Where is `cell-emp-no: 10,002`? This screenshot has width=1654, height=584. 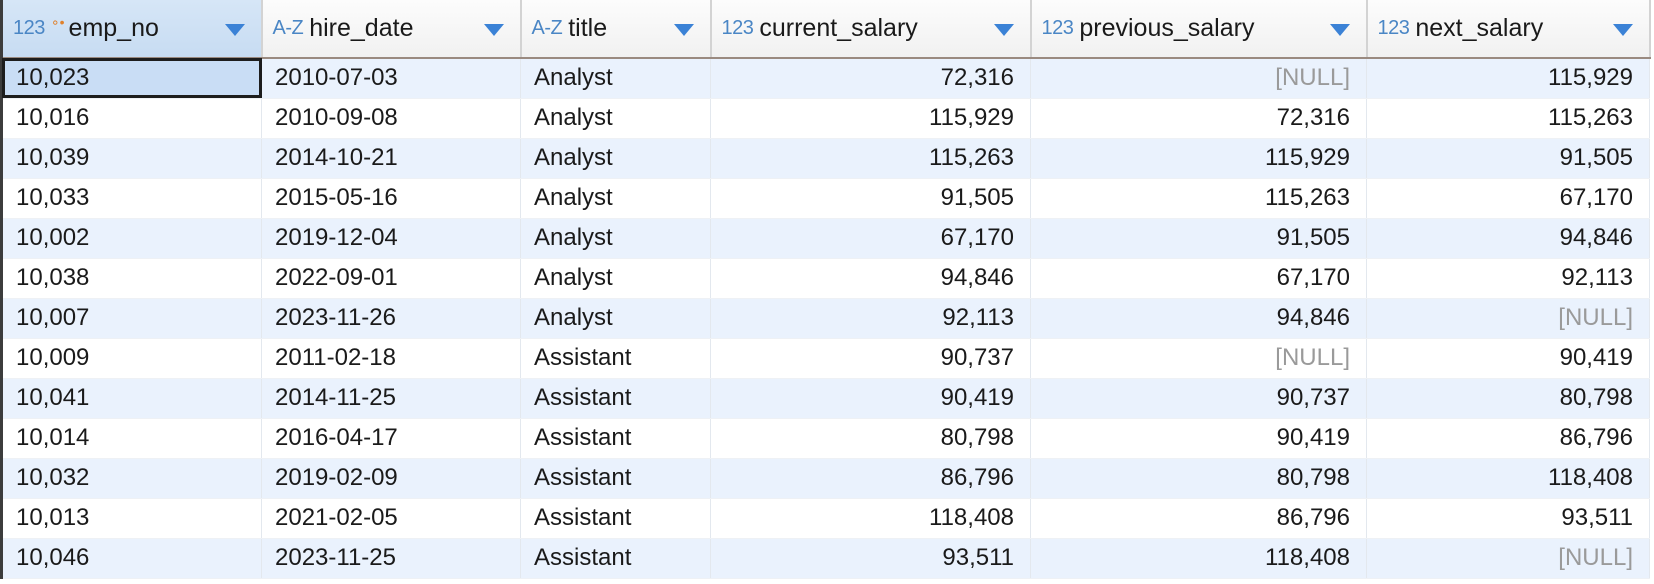 cell-emp-no: 10,002 is located at coordinates (131, 238).